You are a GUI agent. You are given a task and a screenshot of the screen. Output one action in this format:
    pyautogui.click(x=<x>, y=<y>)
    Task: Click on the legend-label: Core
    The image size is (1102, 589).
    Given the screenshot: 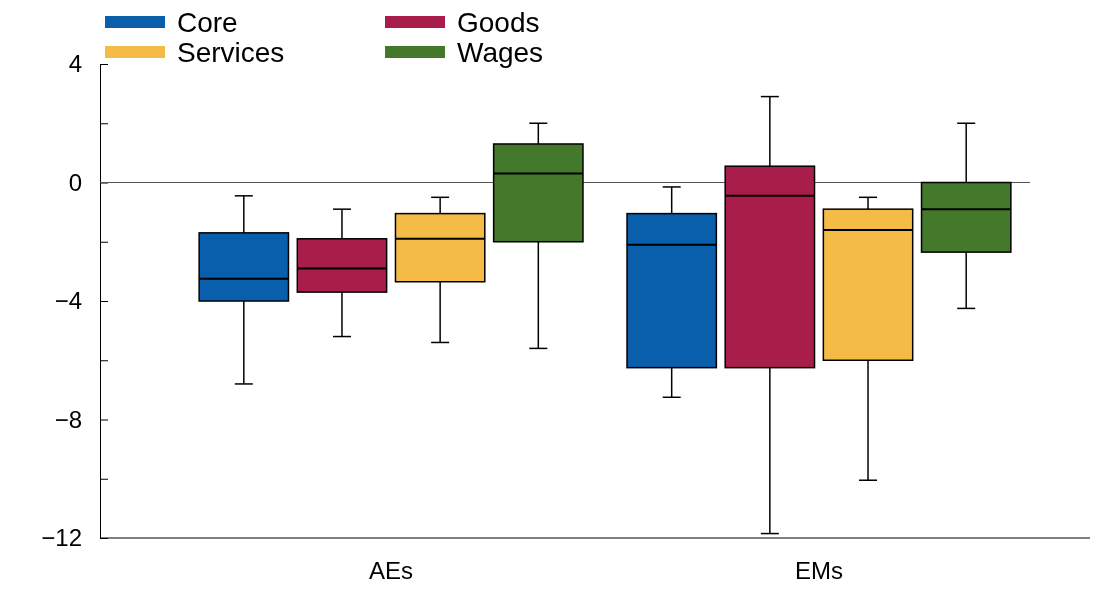 What is the action you would take?
    pyautogui.click(x=207, y=22)
    